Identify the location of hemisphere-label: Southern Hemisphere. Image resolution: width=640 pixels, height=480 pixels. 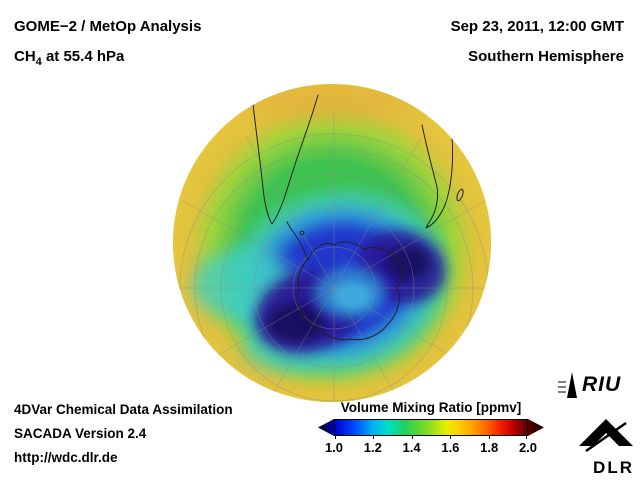
(546, 56).